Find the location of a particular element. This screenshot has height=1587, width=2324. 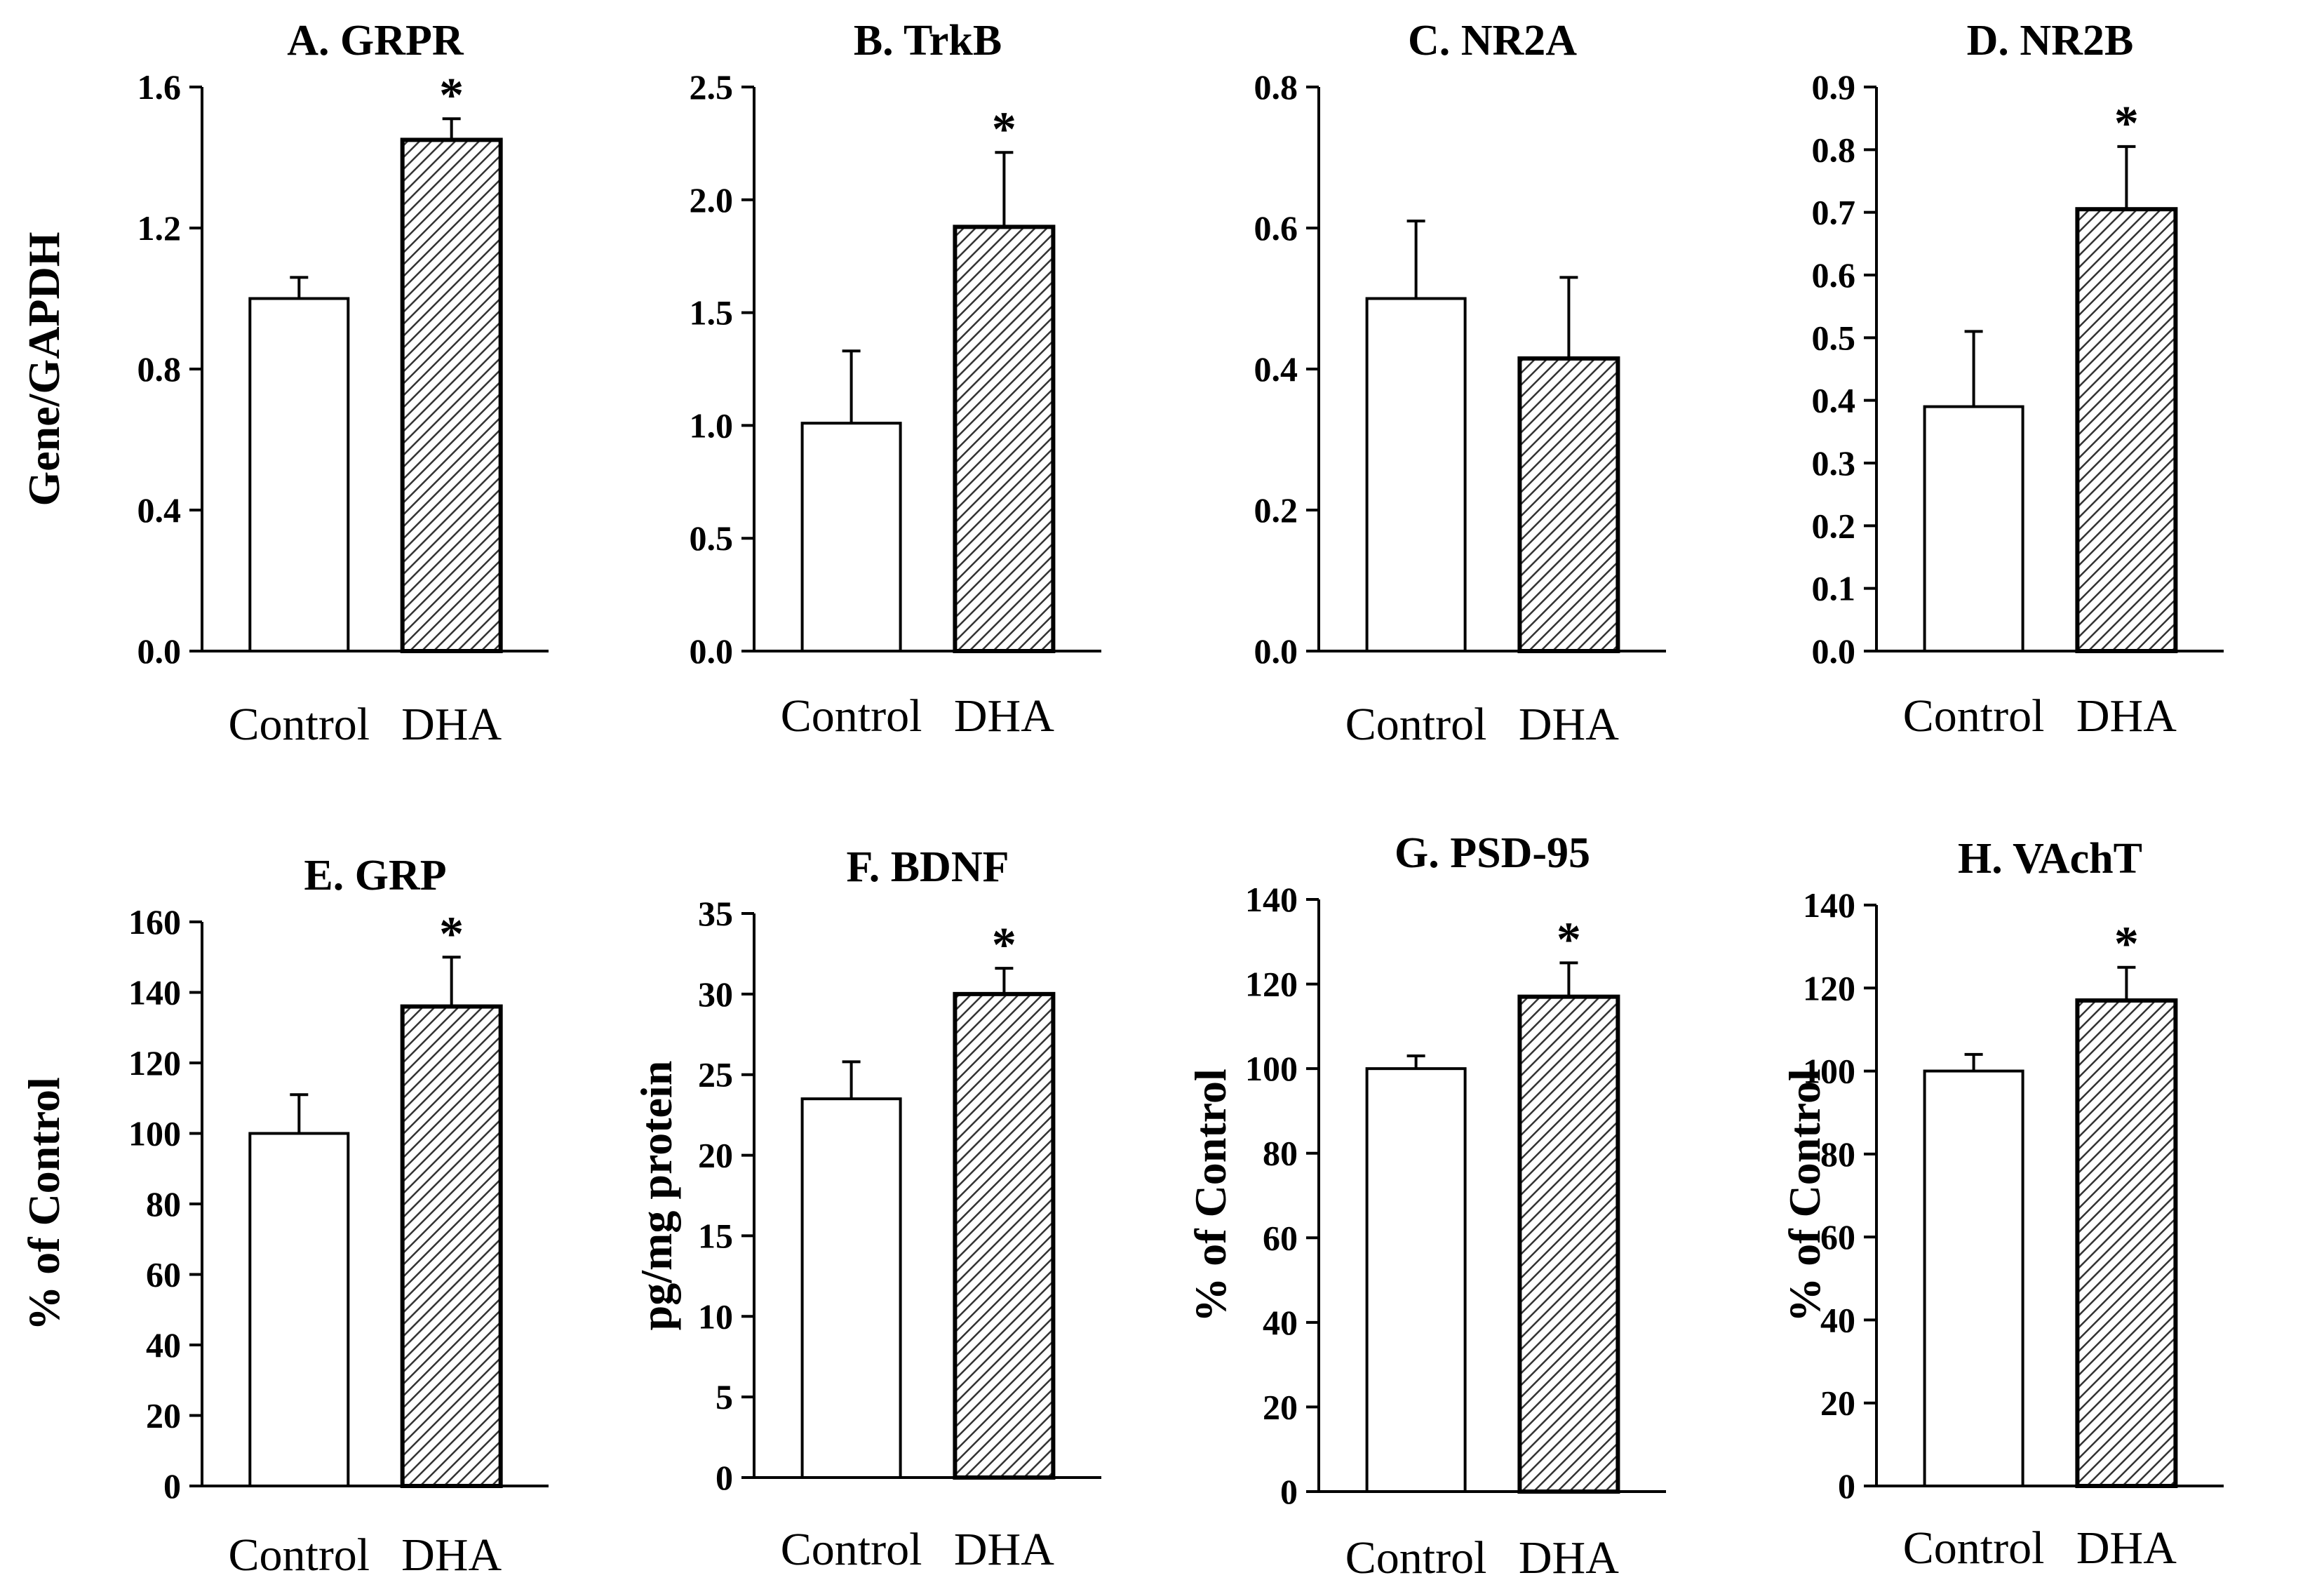

chart-title: F. BDNF is located at coordinates (928, 867).